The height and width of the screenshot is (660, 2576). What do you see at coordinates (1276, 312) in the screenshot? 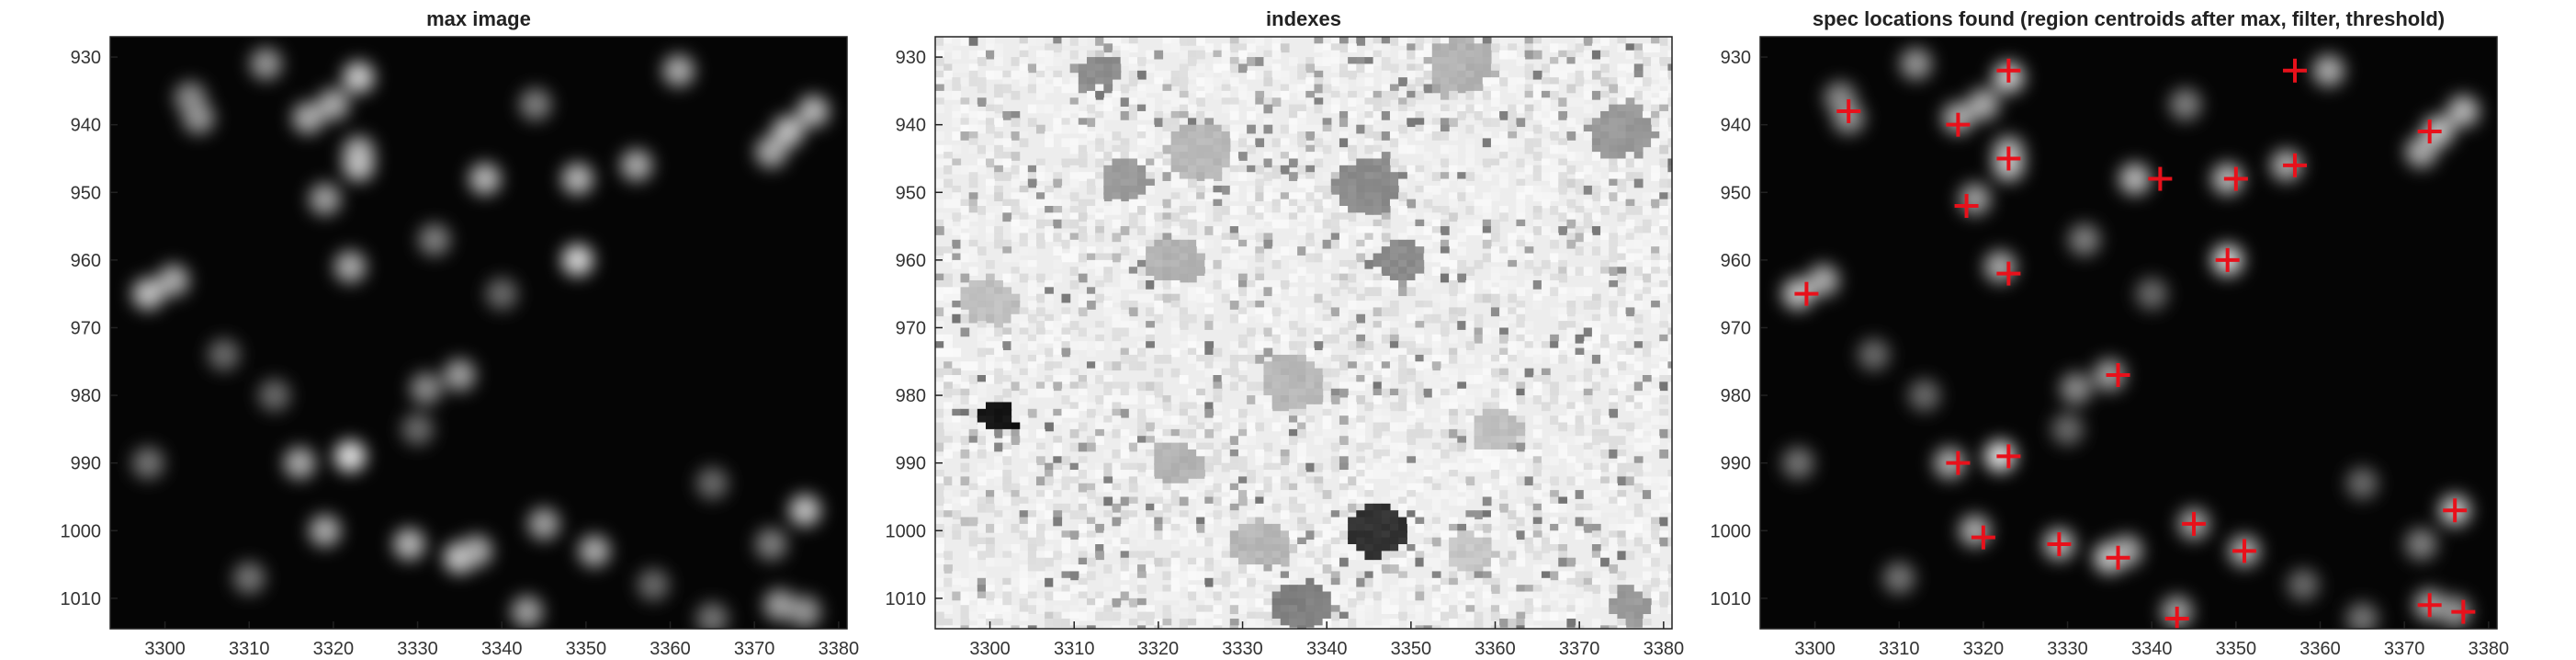
I see `index-pixel-2079` at bounding box center [1276, 312].